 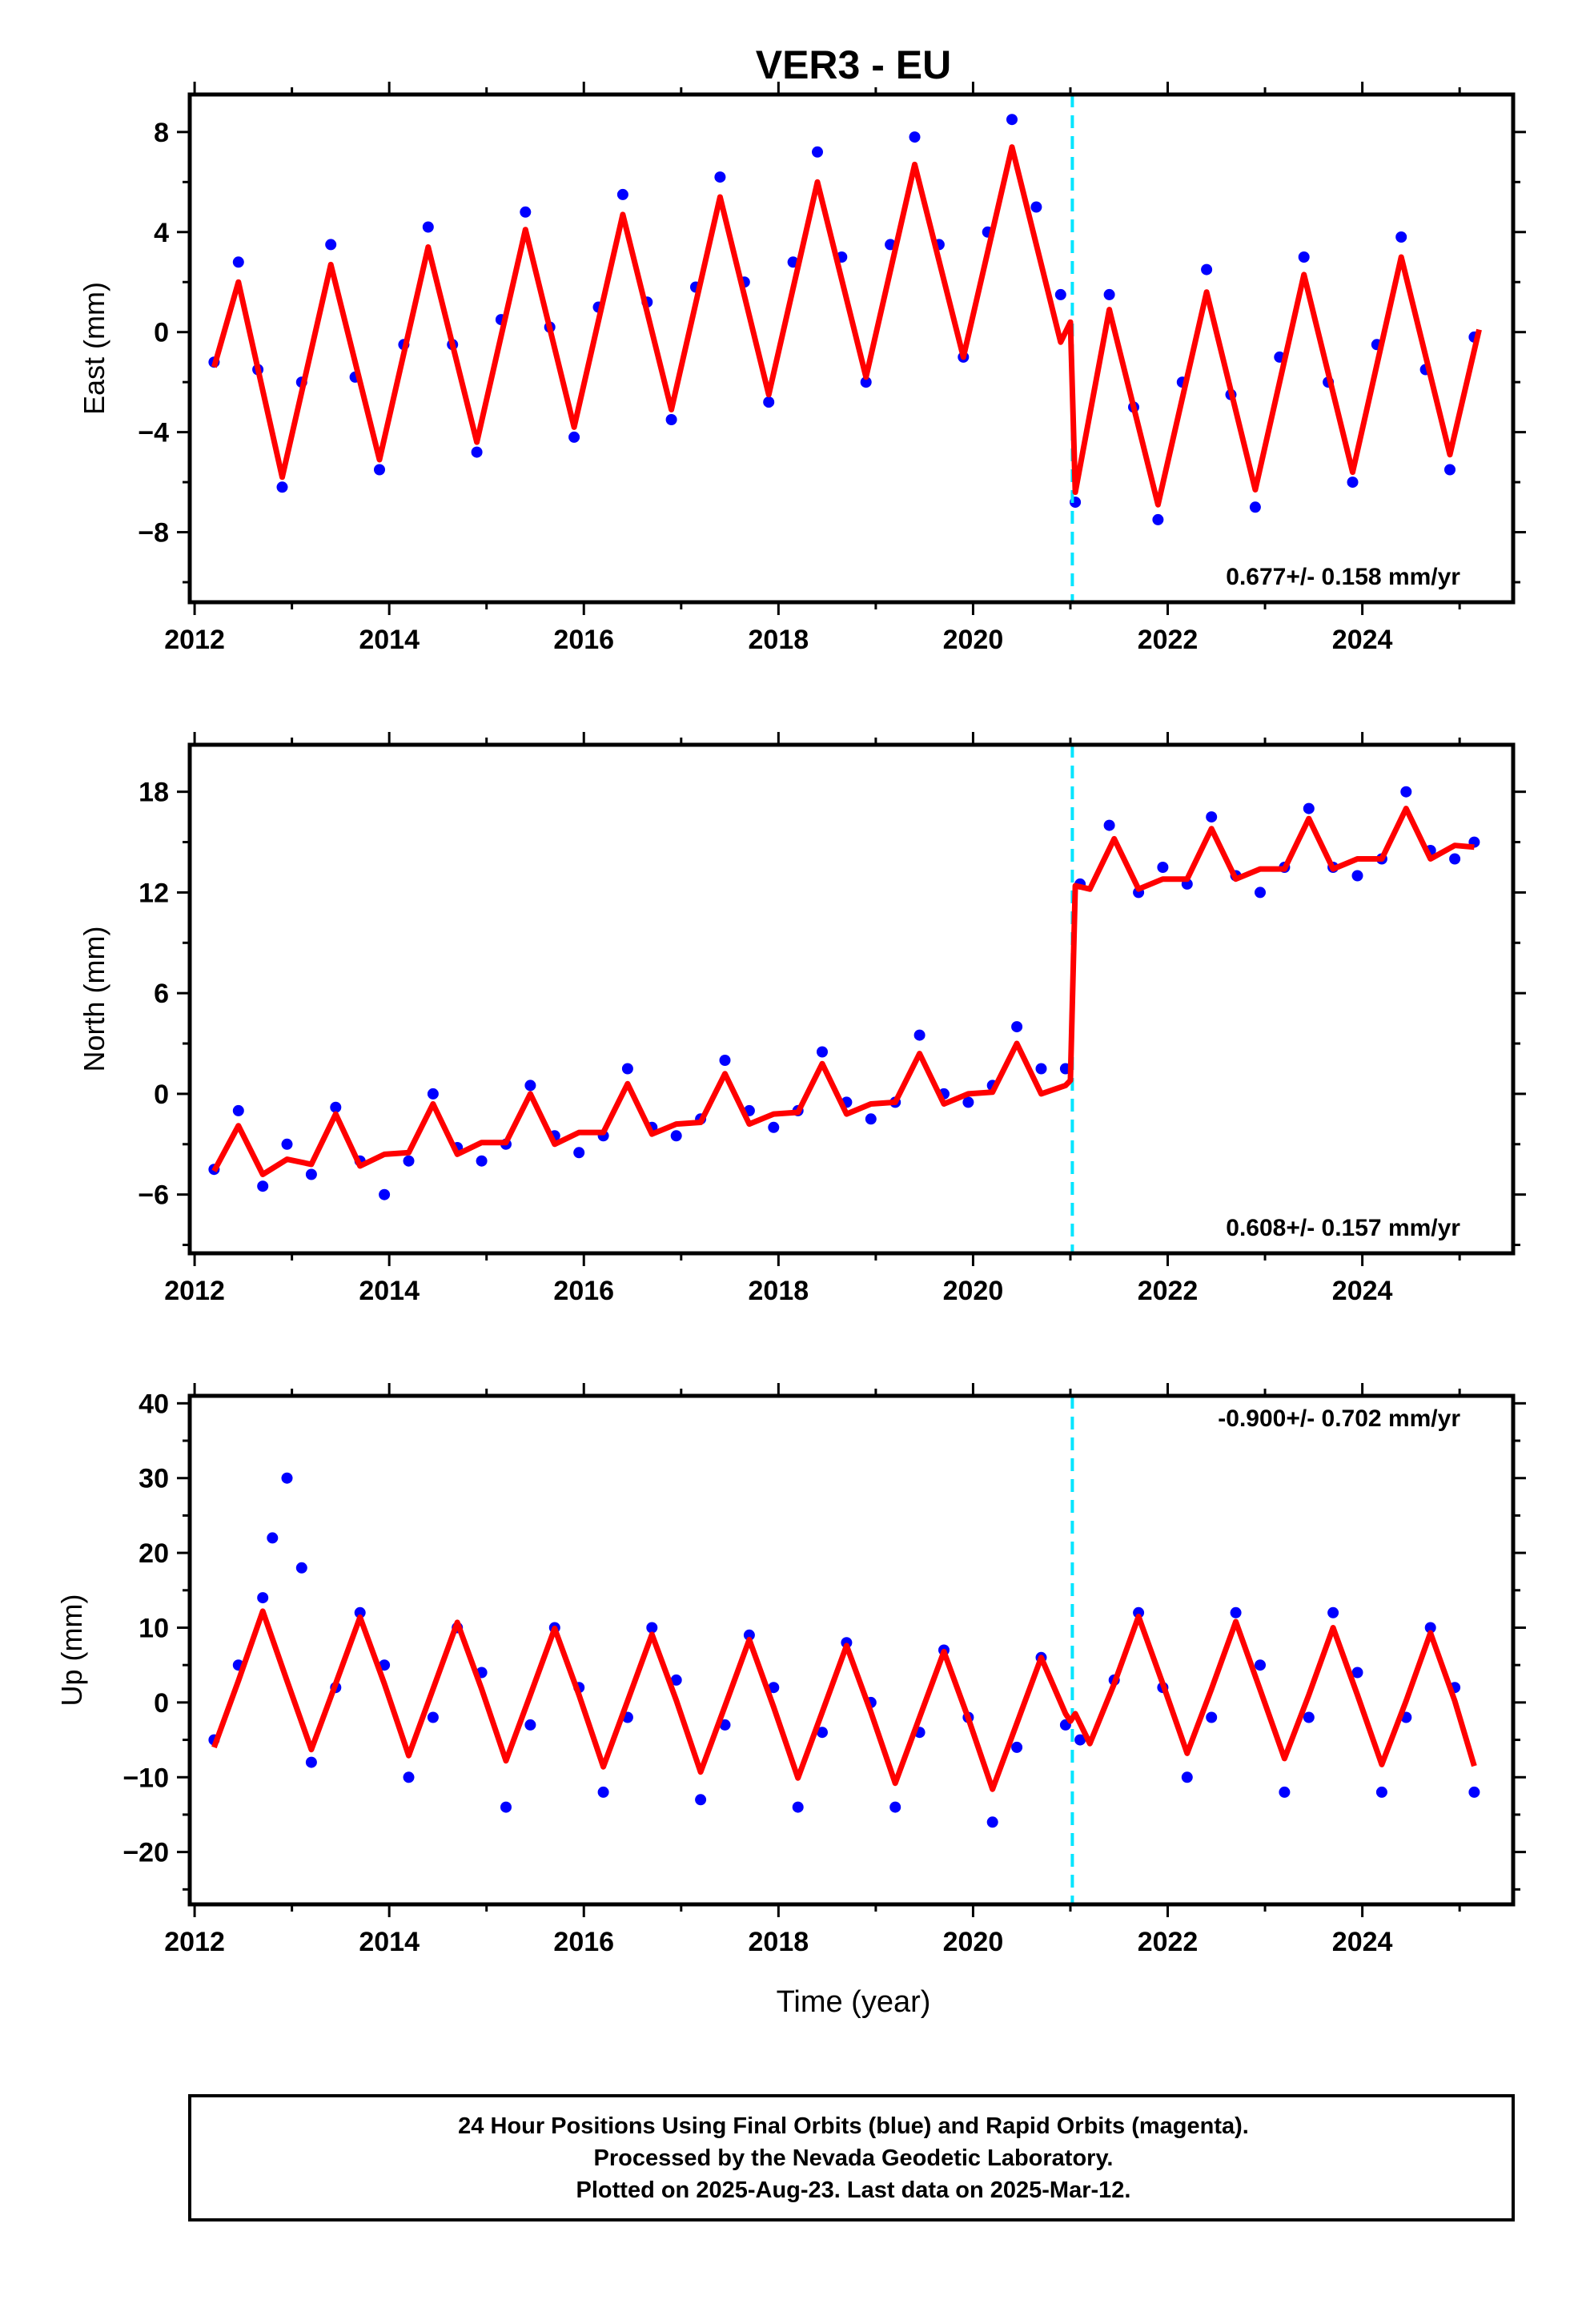 I want to click on up-rate-label: -0.900+/- 0.702 mm/yr, so click(x=1339, y=1418).